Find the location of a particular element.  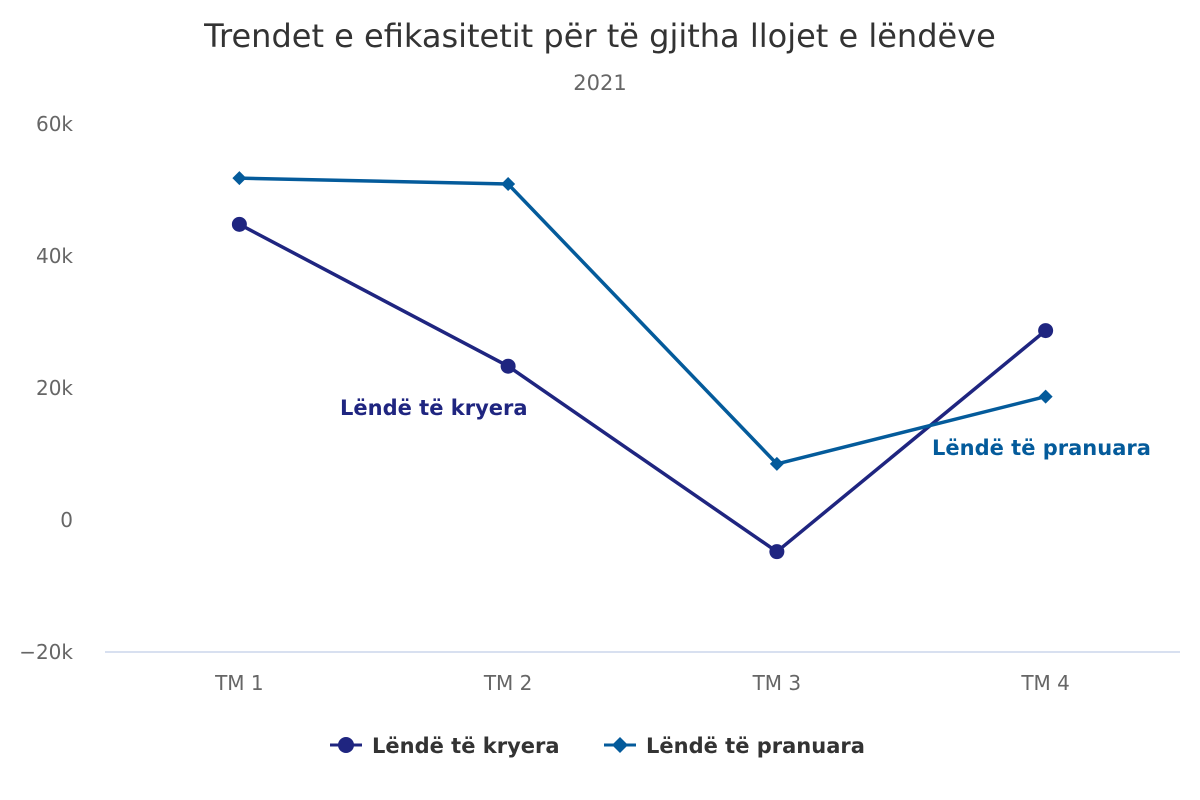

legend-marker-kryera is located at coordinates (346, 745).